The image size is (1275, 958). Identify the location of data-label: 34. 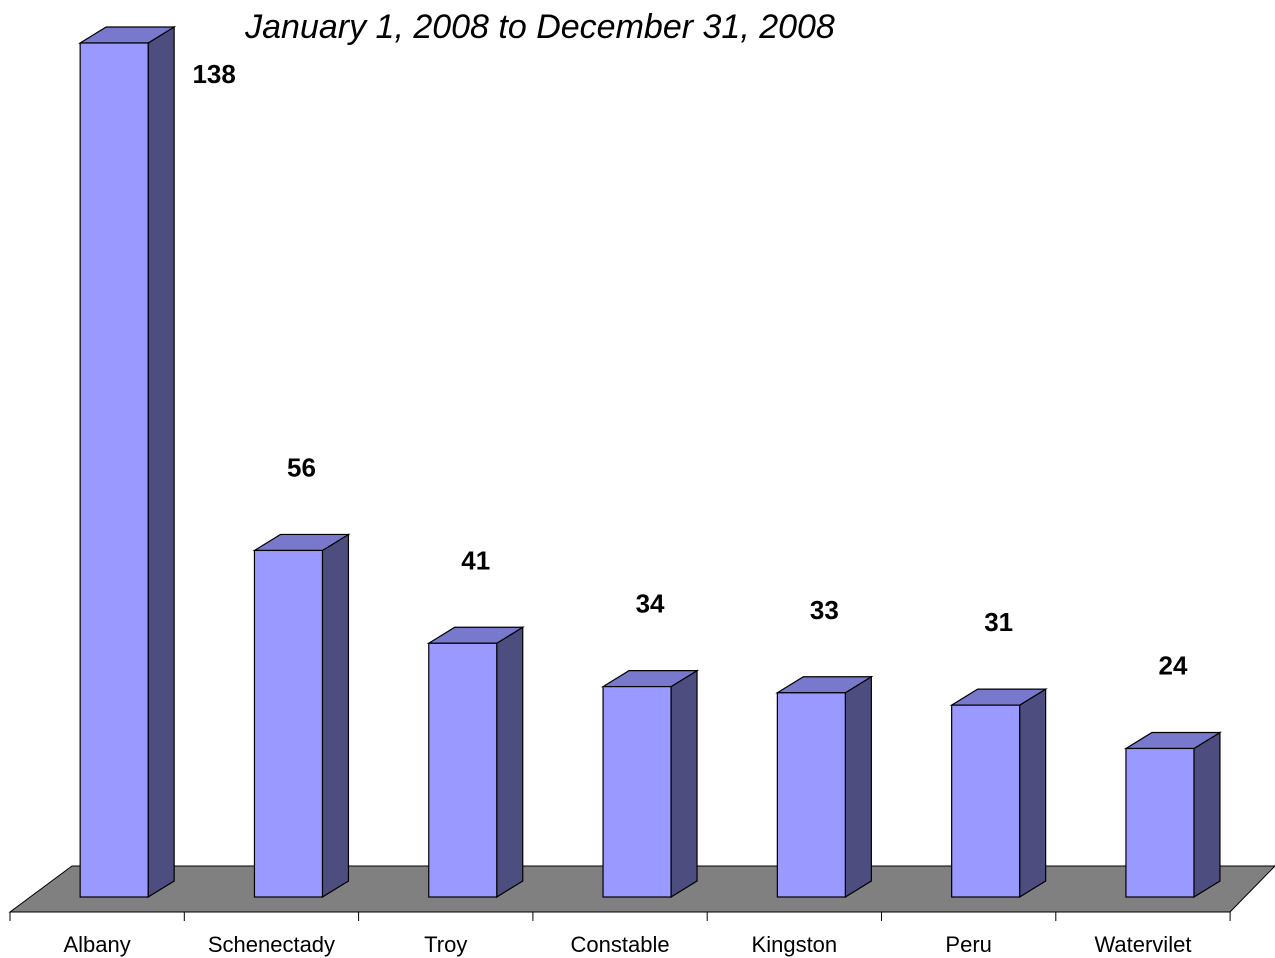
(650, 604).